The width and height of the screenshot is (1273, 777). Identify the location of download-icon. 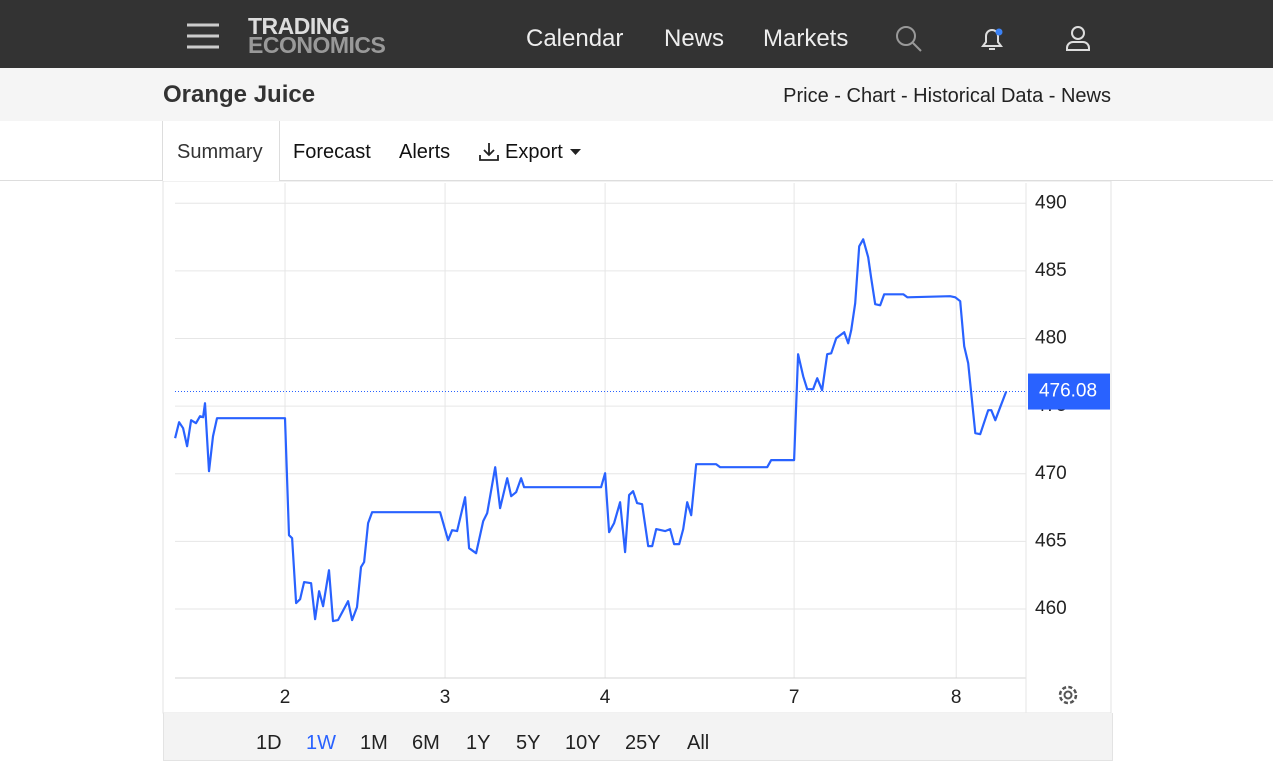
(489, 152).